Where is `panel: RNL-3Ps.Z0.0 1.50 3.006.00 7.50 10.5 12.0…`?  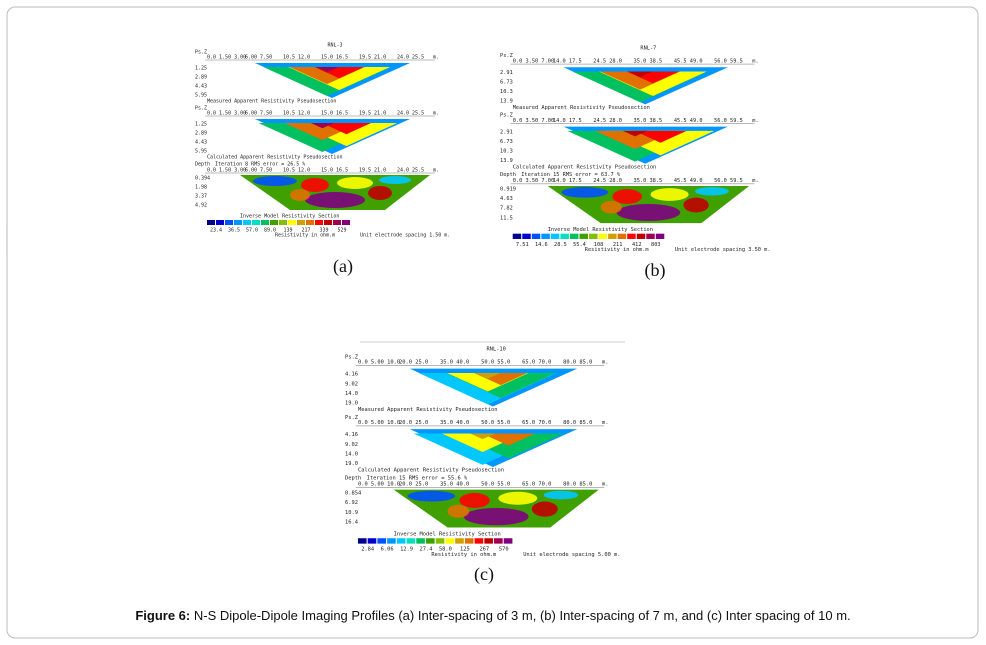 panel: RNL-3Ps.Z0.0 1.50 3.006.00 7.50 10.5 12.0… is located at coordinates (322, 141).